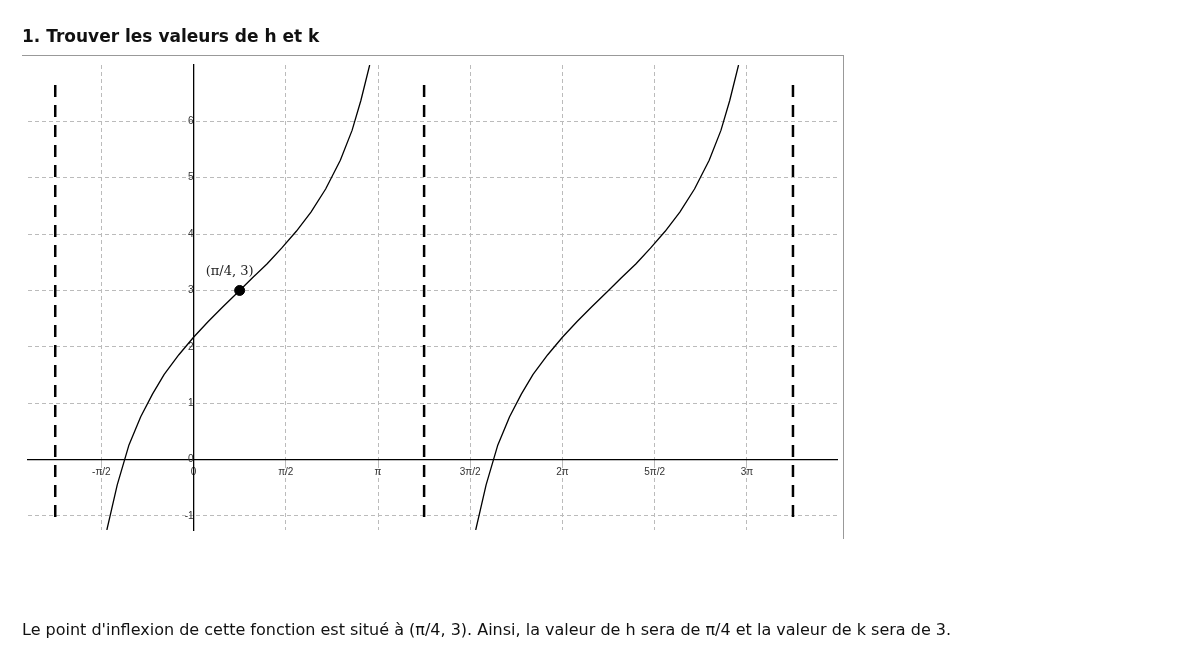 The height and width of the screenshot is (671, 1183). What do you see at coordinates (189, 515) in the screenshot?
I see `y-tick-label: -1` at bounding box center [189, 515].